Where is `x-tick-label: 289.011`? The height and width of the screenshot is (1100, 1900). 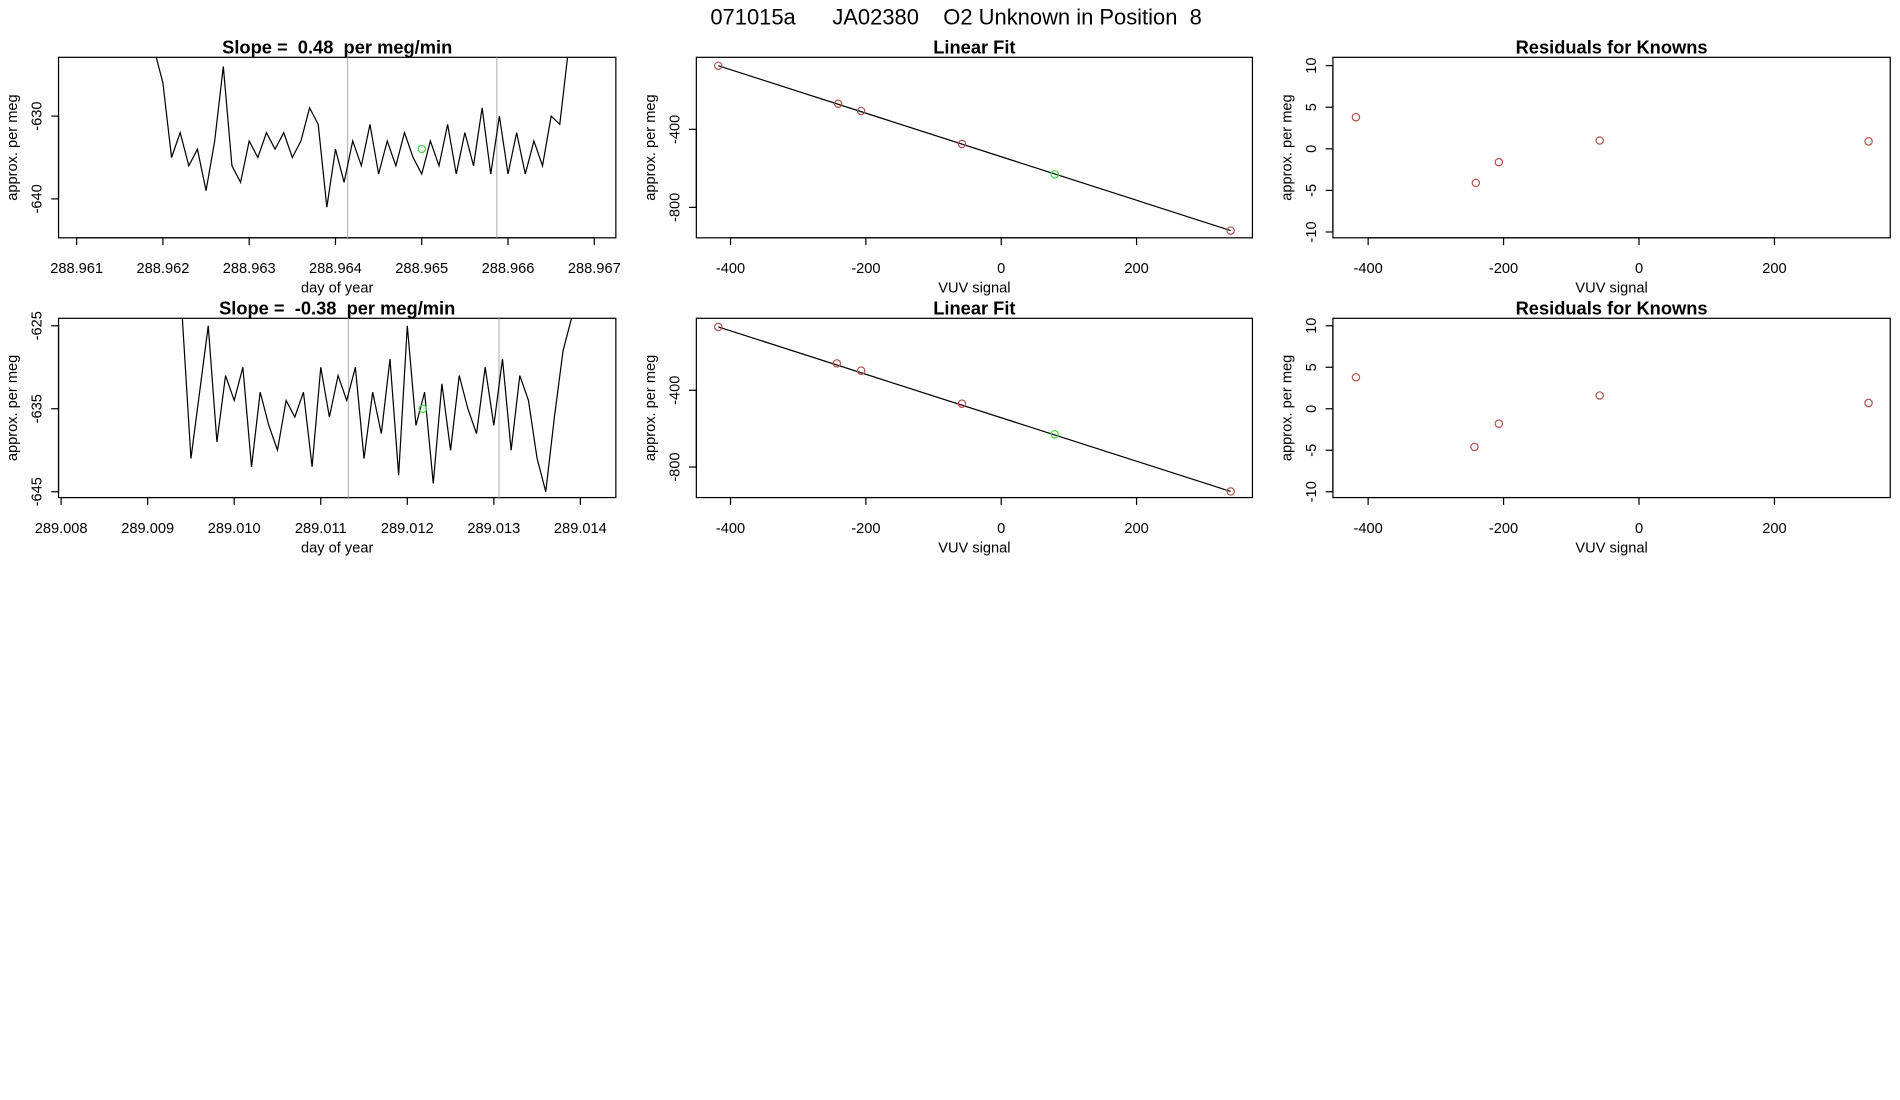 x-tick-label: 289.011 is located at coordinates (321, 529).